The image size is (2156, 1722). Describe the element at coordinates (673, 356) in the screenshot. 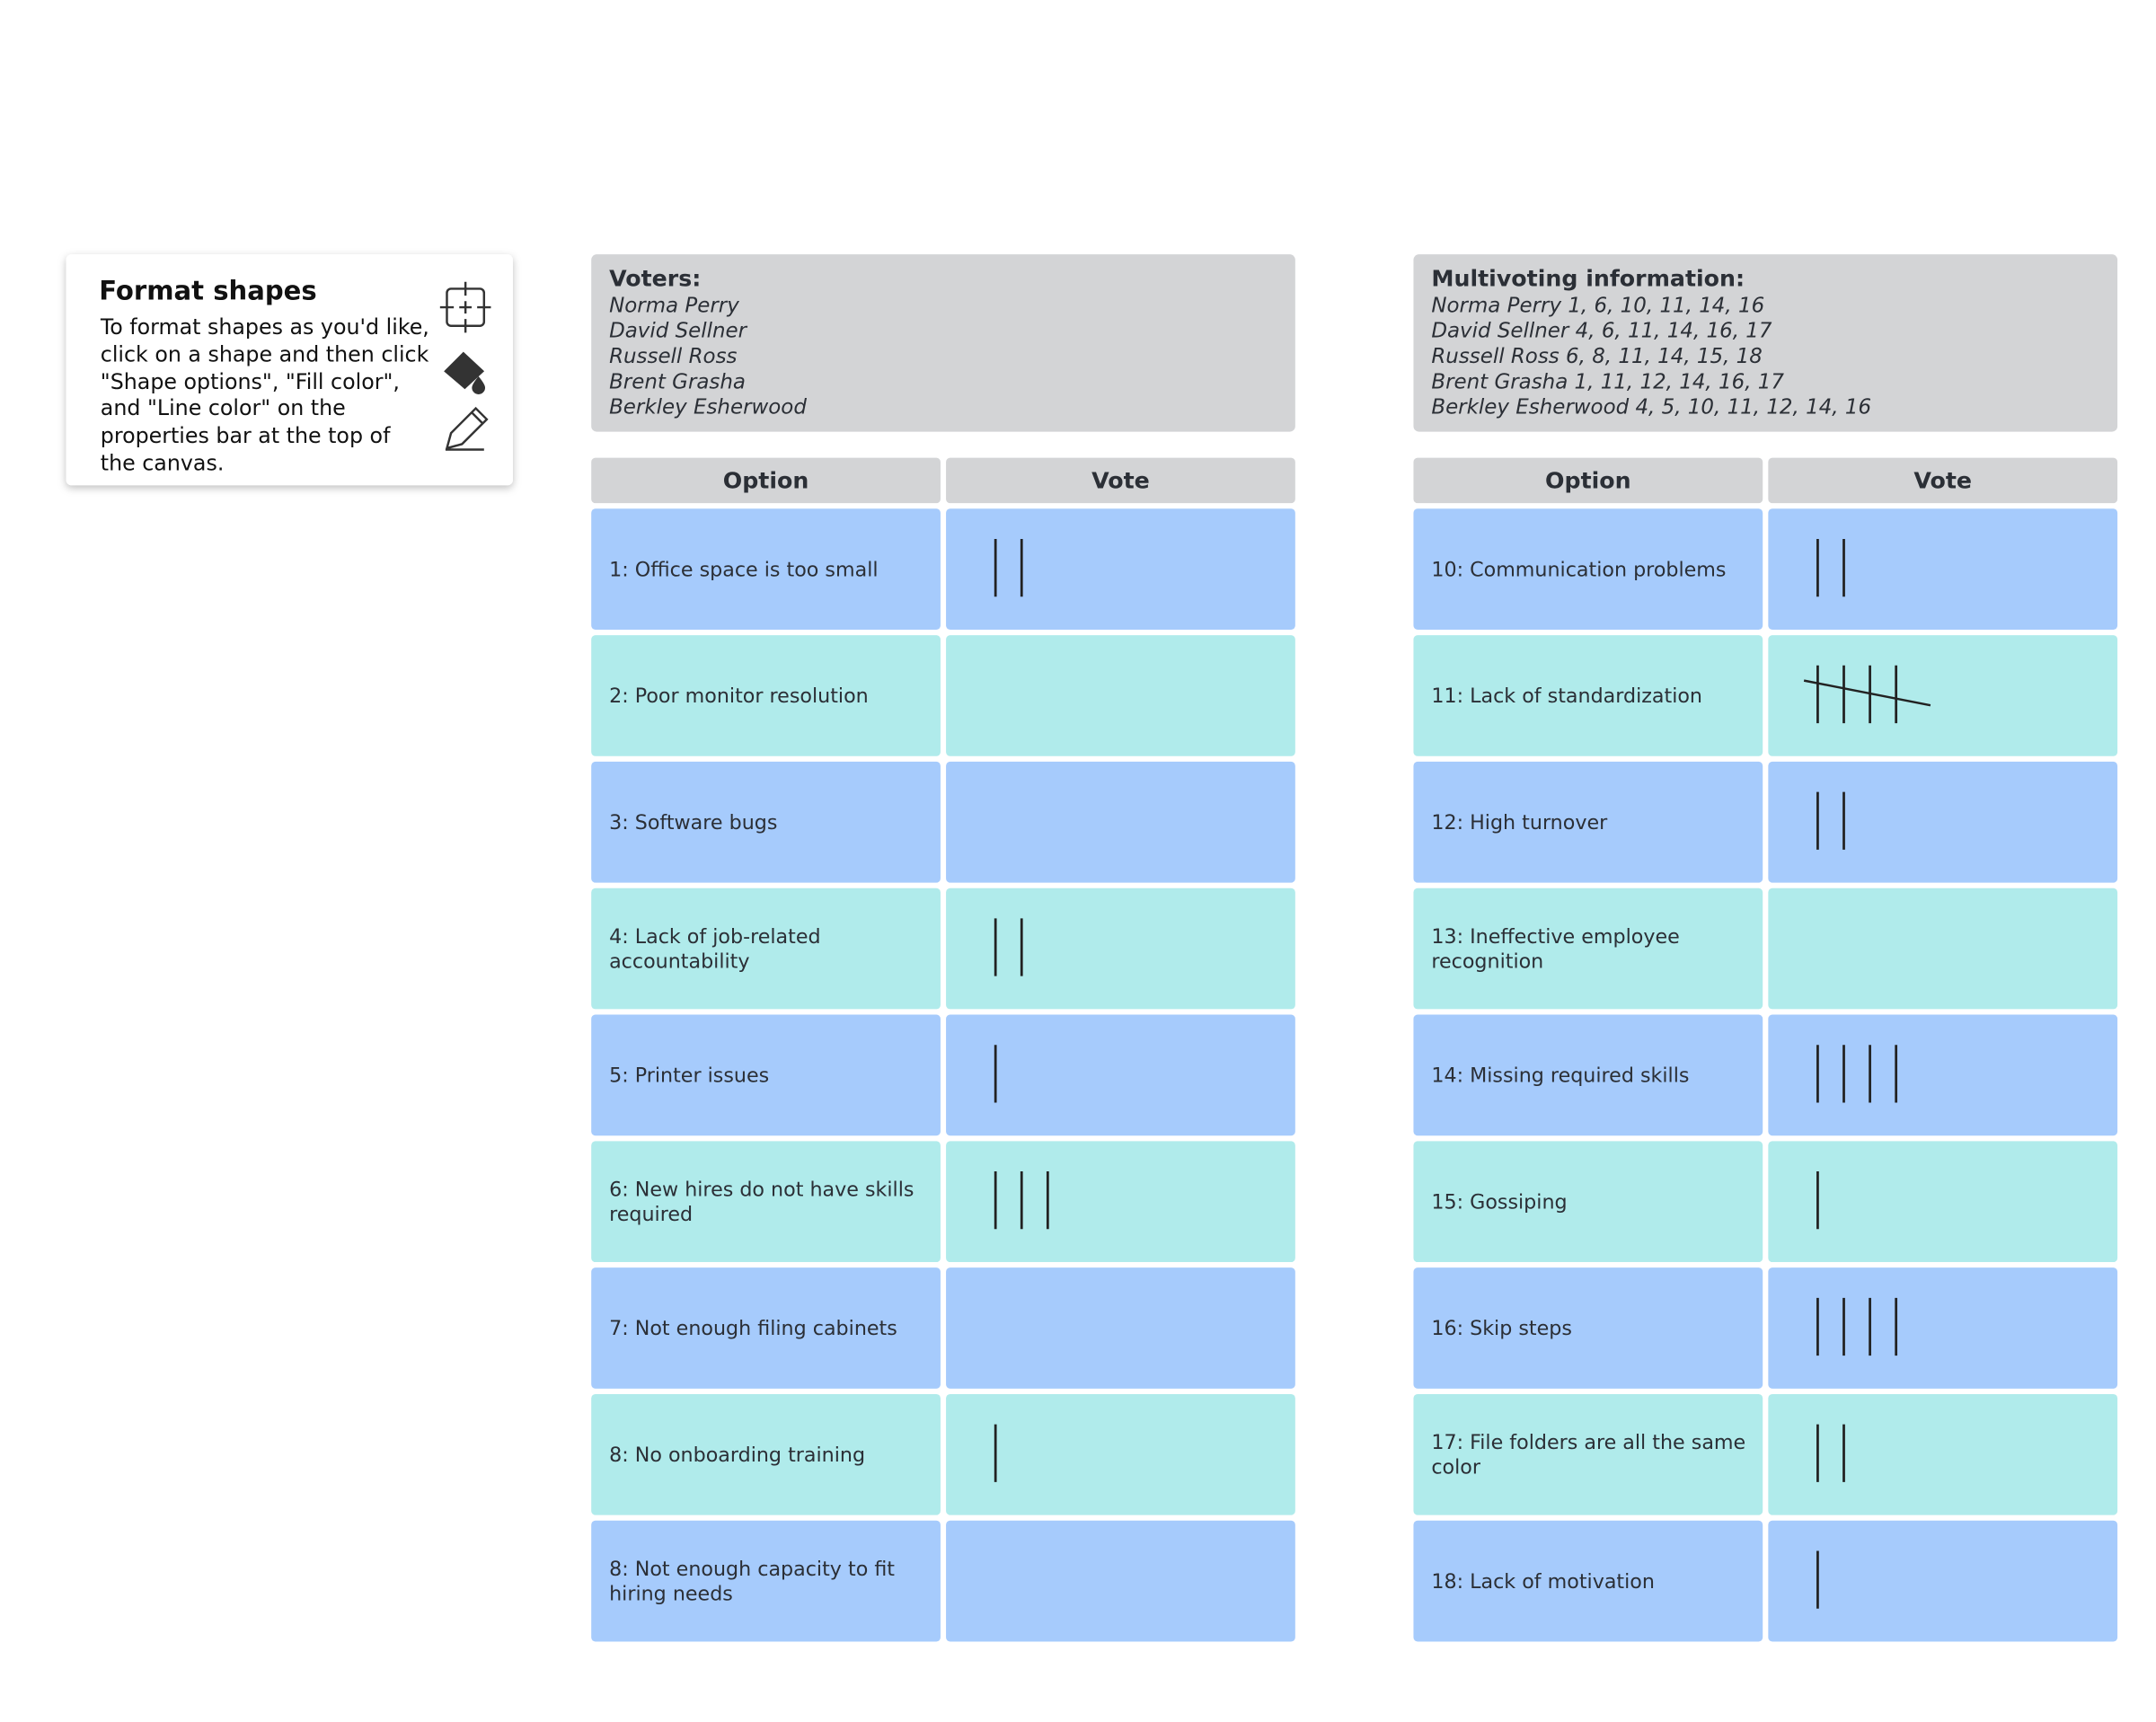

I see `info-line: Russell Ross` at that location.